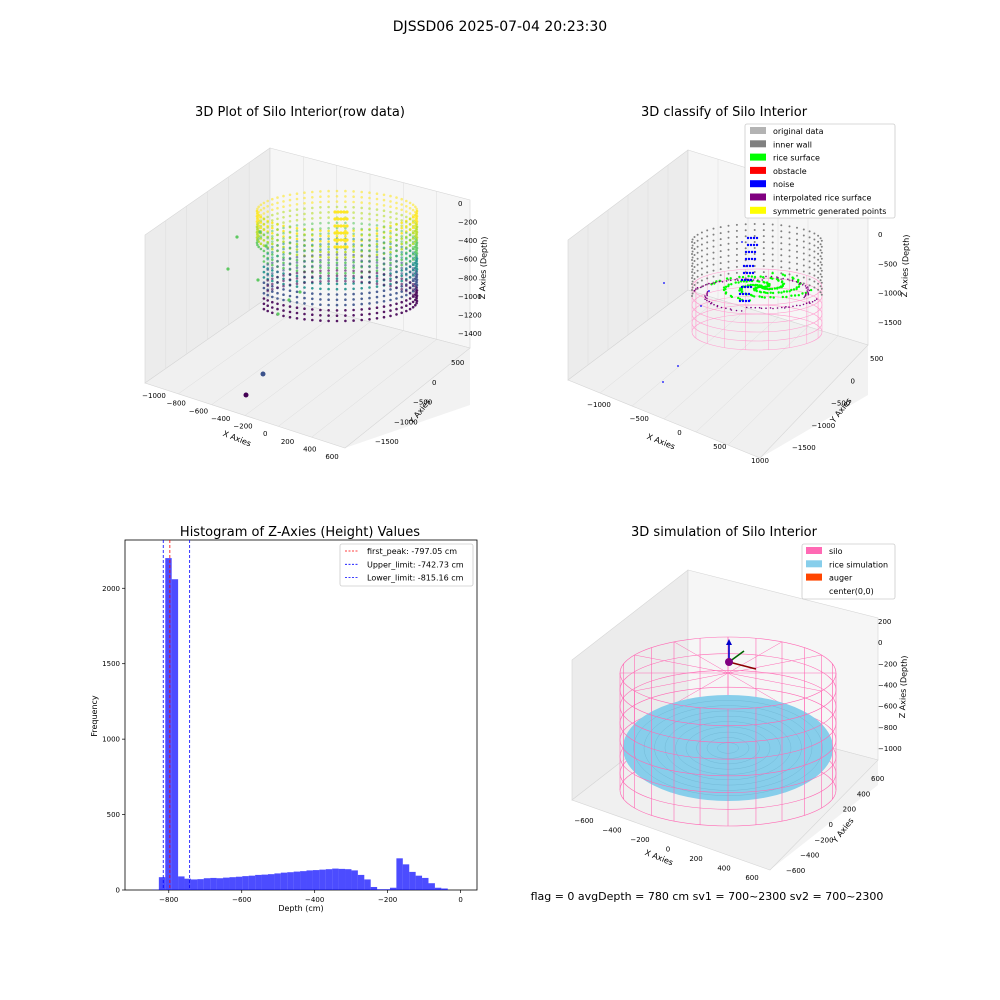 The height and width of the screenshot is (1000, 1000). I want to click on classify-z-tick: −1500, so click(890, 323).